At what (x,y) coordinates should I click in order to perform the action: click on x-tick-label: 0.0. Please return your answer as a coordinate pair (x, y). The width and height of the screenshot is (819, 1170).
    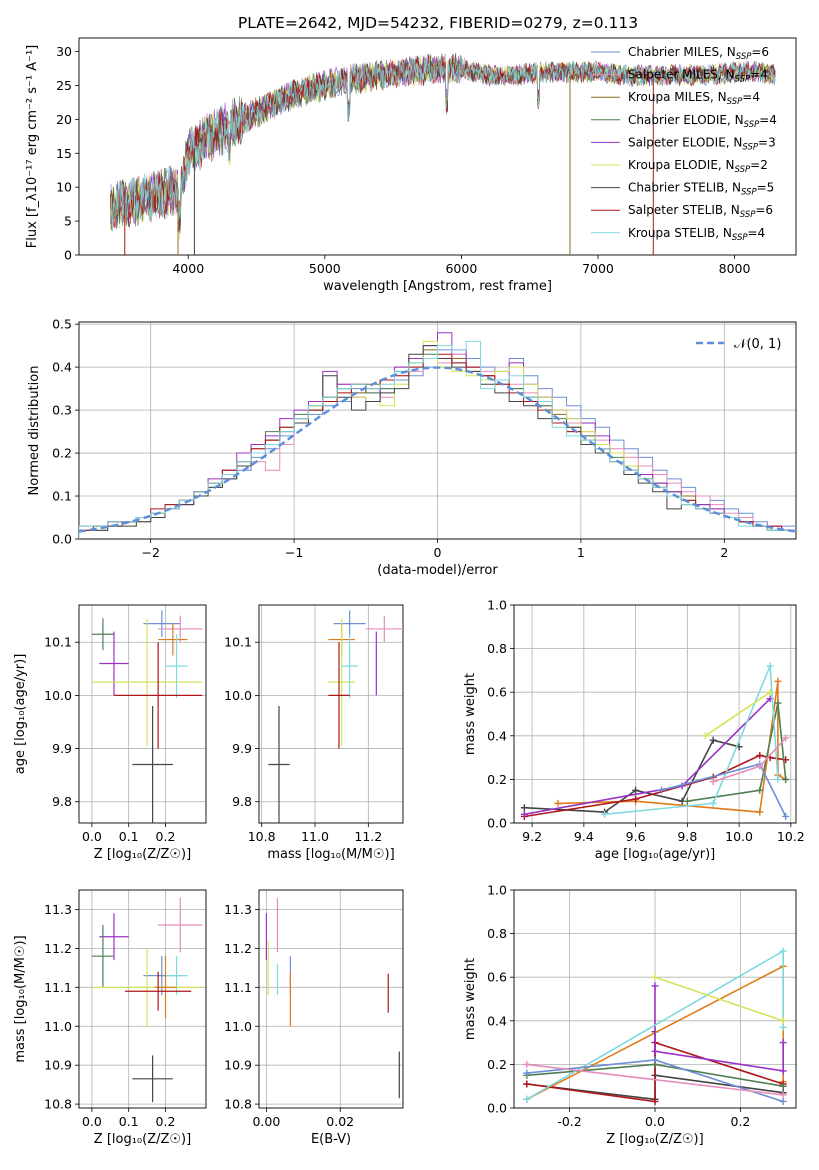
    Looking at the image, I should click on (92, 836).